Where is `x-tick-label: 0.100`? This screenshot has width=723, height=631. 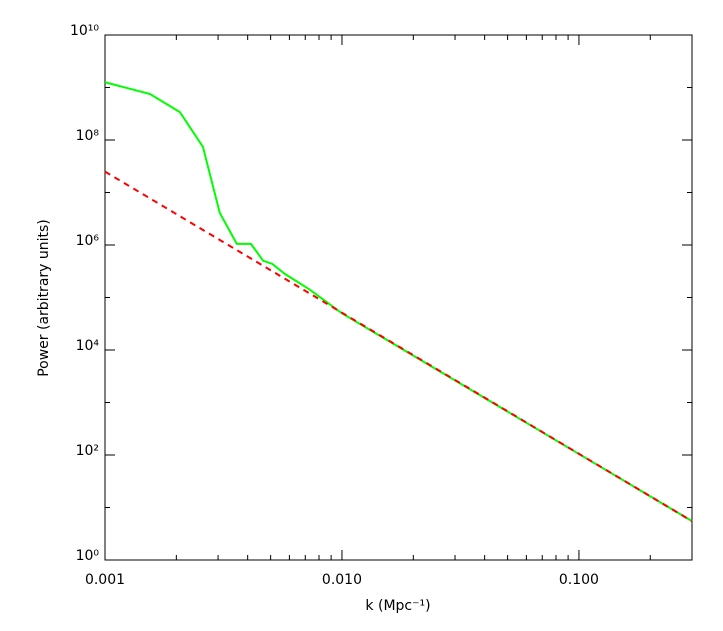 x-tick-label: 0.100 is located at coordinates (579, 580).